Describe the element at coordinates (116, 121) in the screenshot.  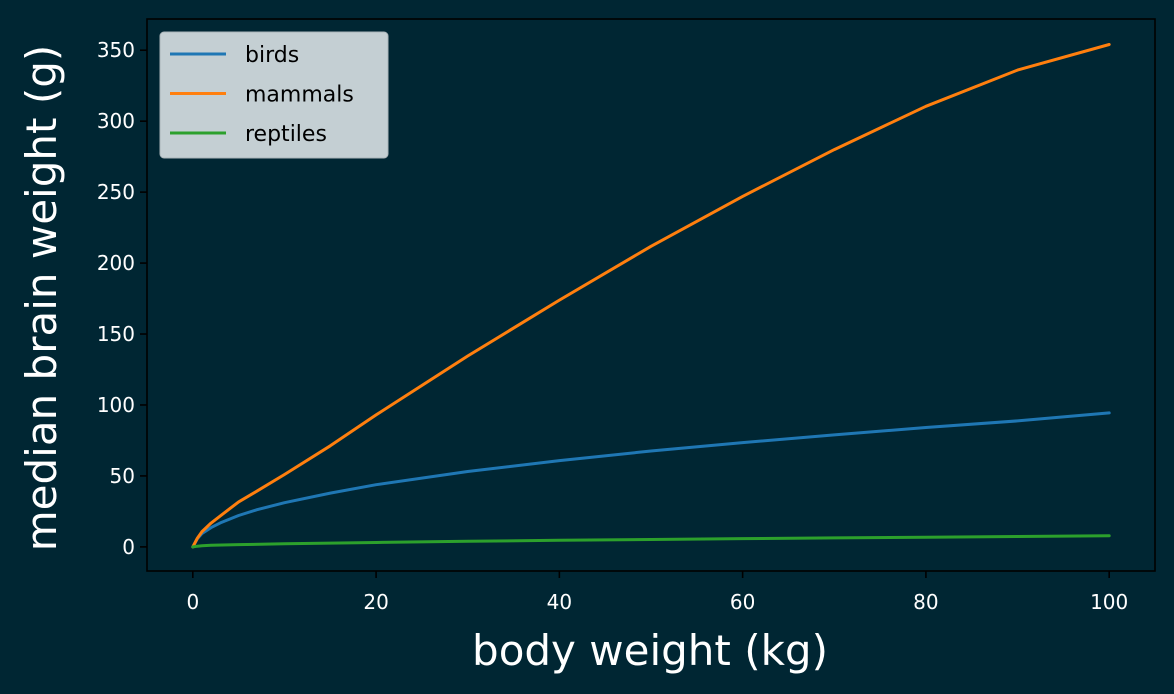
I see `y-tick-label: 300` at that location.